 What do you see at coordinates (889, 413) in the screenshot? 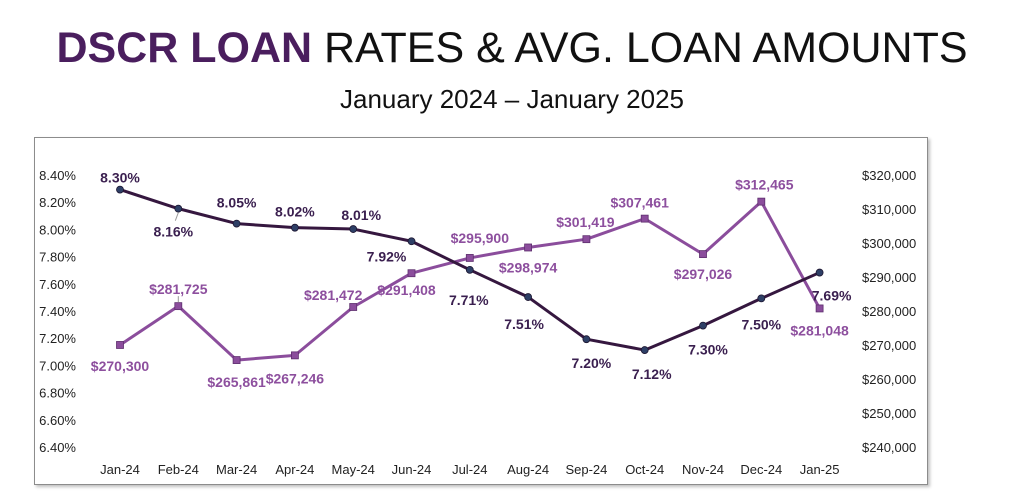
I see `y-right-tick-label: $250,000` at bounding box center [889, 413].